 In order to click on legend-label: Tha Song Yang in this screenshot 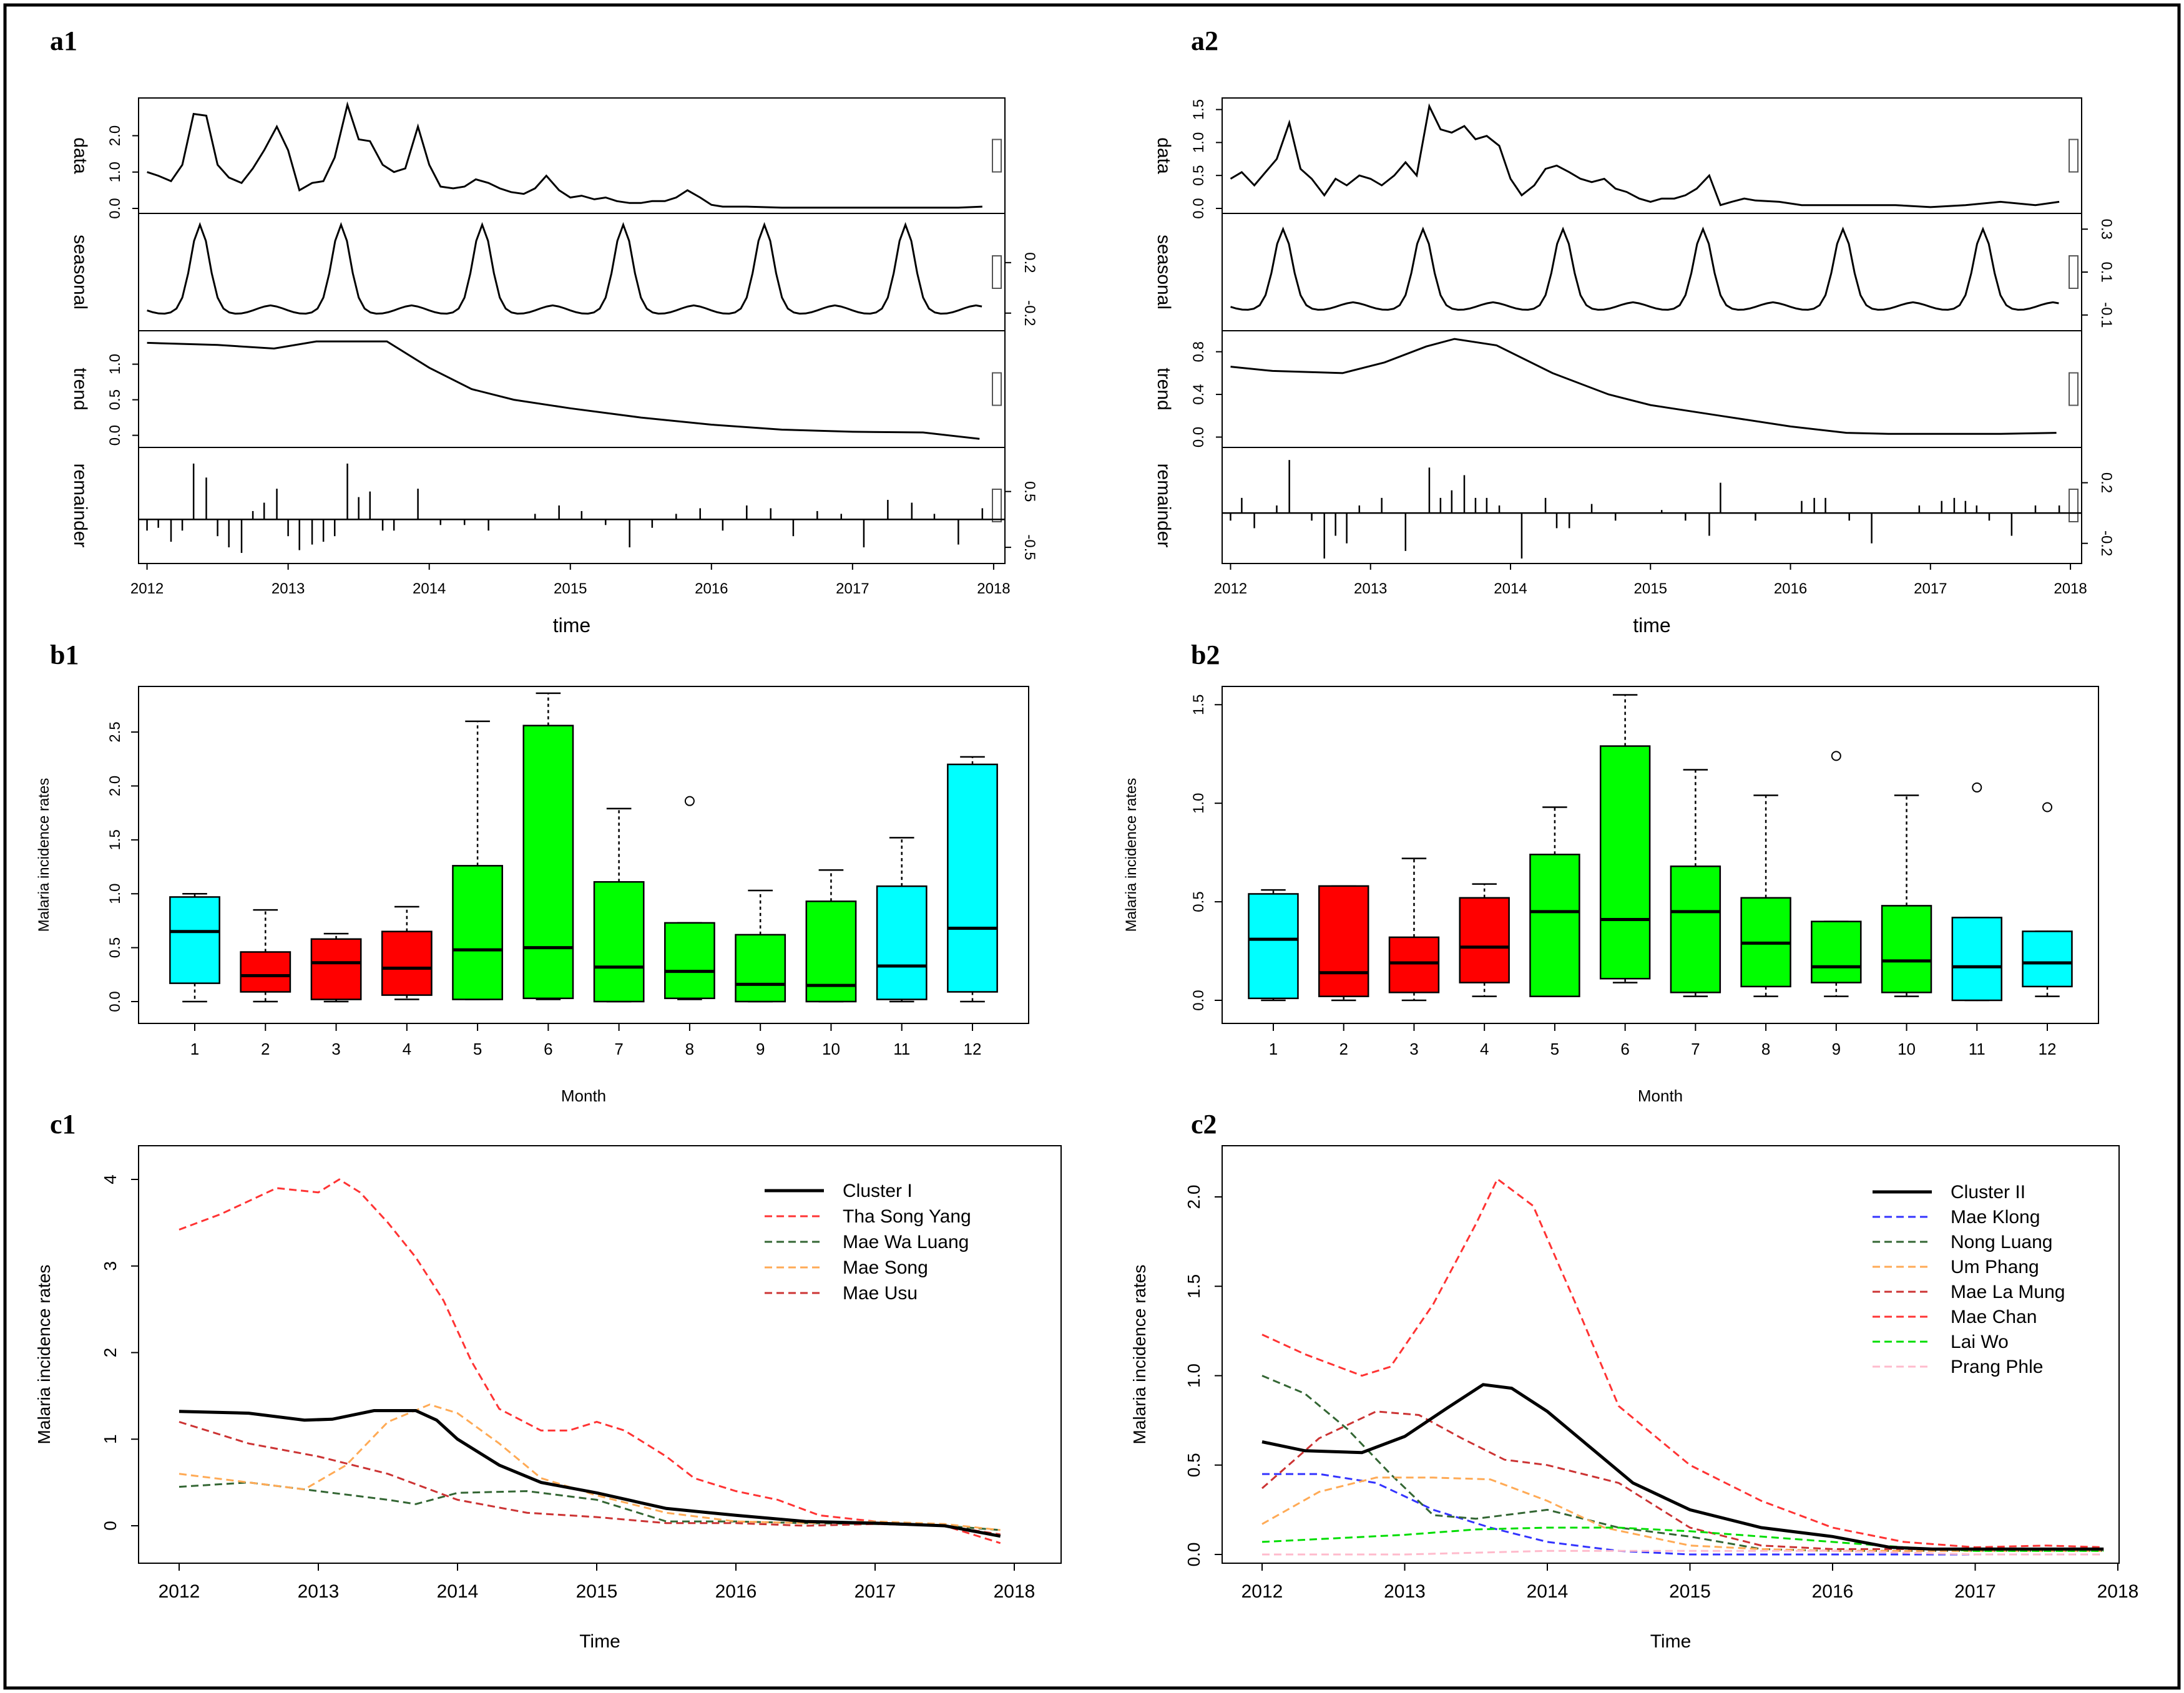, I will do `click(907, 1216)`.